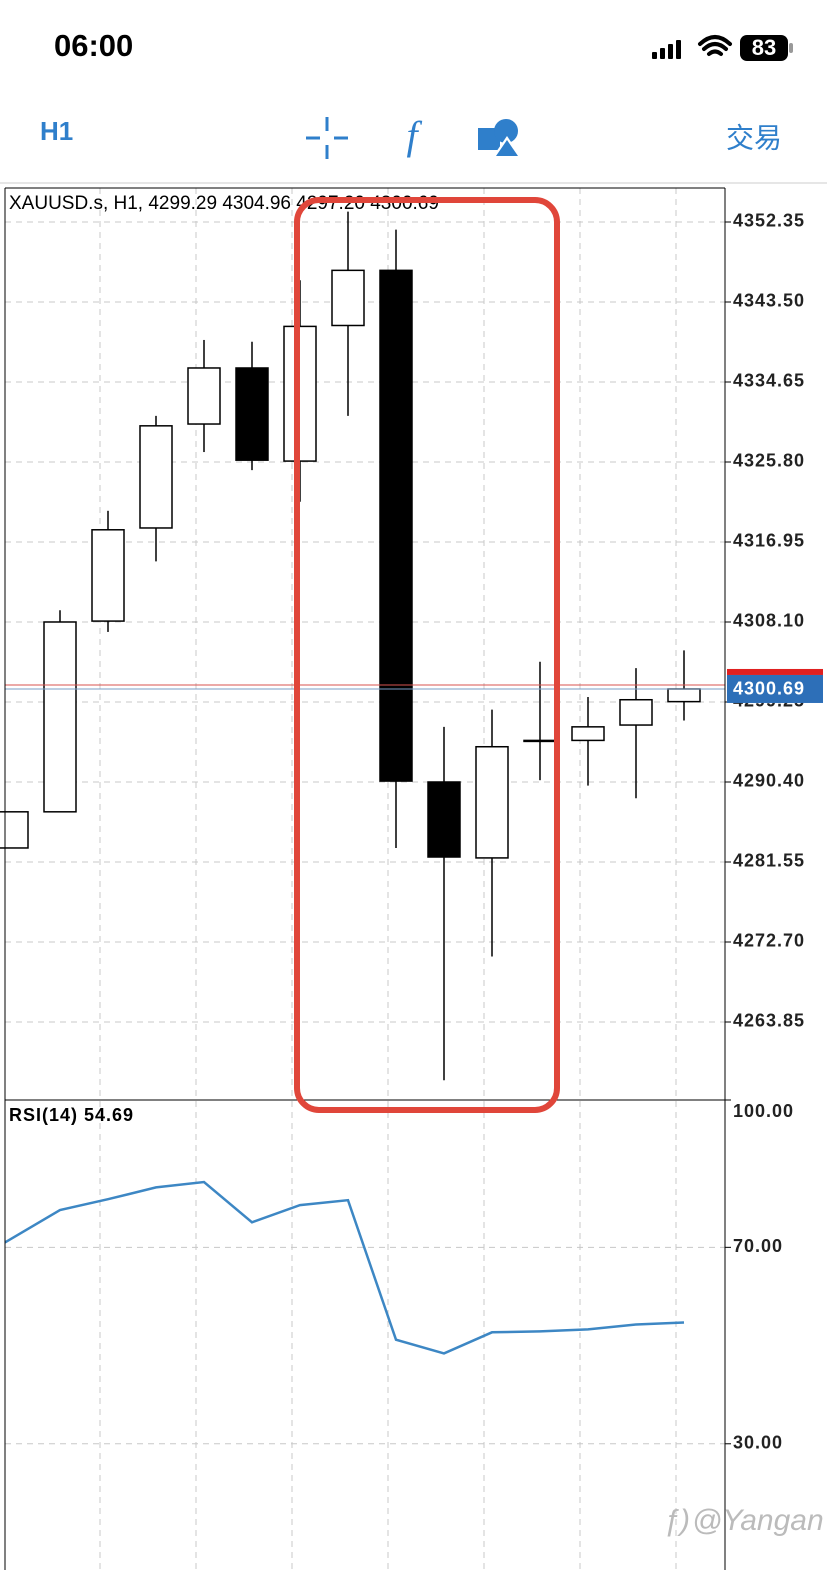 This screenshot has height=1570, width=827. I want to click on timeframe-button: H1, so click(56, 131).